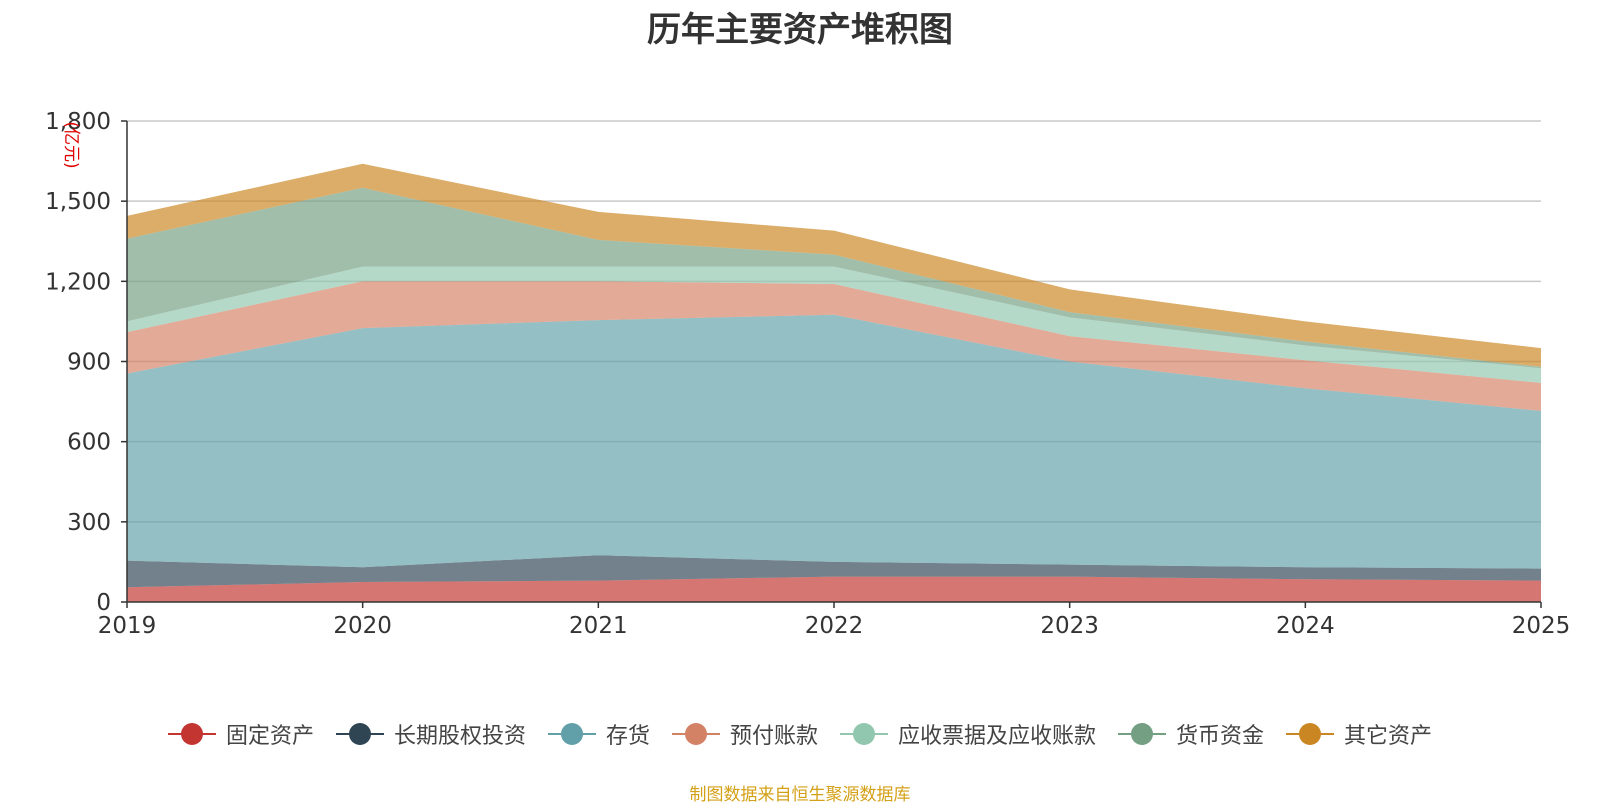 The width and height of the screenshot is (1600, 805). What do you see at coordinates (89, 523) in the screenshot?
I see `y-tick-label: 300` at bounding box center [89, 523].